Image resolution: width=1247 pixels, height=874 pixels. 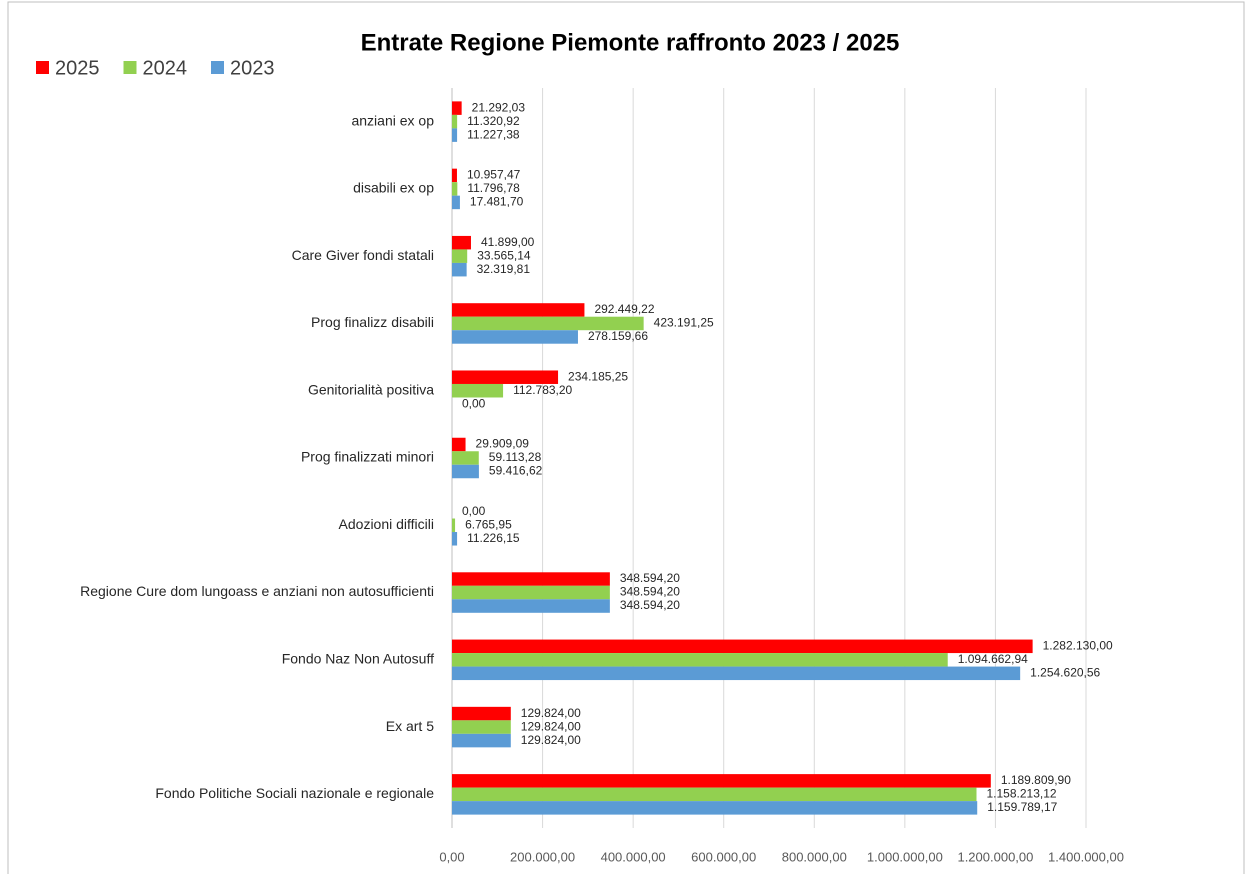 I want to click on x-tick-label: 1.400.000,00, so click(x=1086, y=856).